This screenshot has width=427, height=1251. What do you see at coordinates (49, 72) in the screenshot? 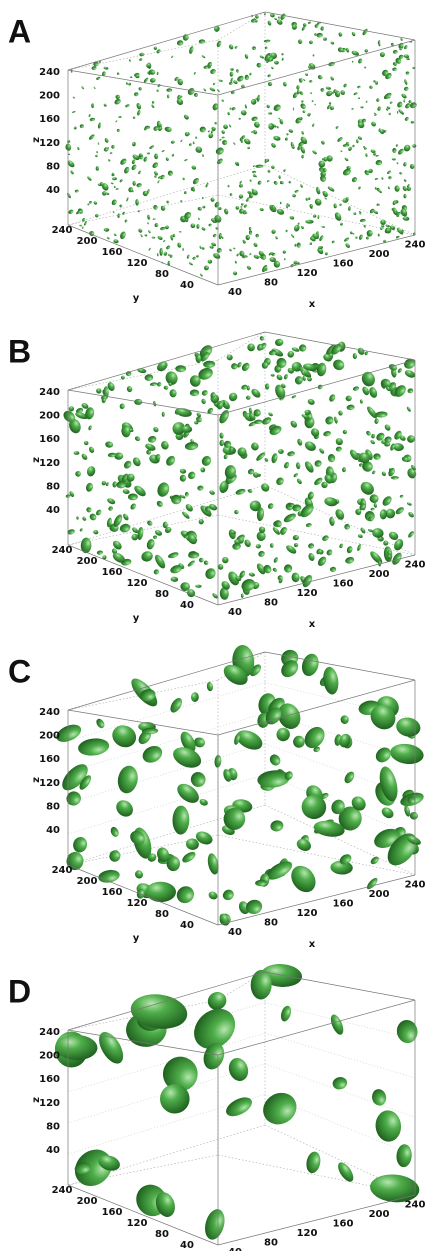
I see `z-tick-label: 240` at bounding box center [49, 72].